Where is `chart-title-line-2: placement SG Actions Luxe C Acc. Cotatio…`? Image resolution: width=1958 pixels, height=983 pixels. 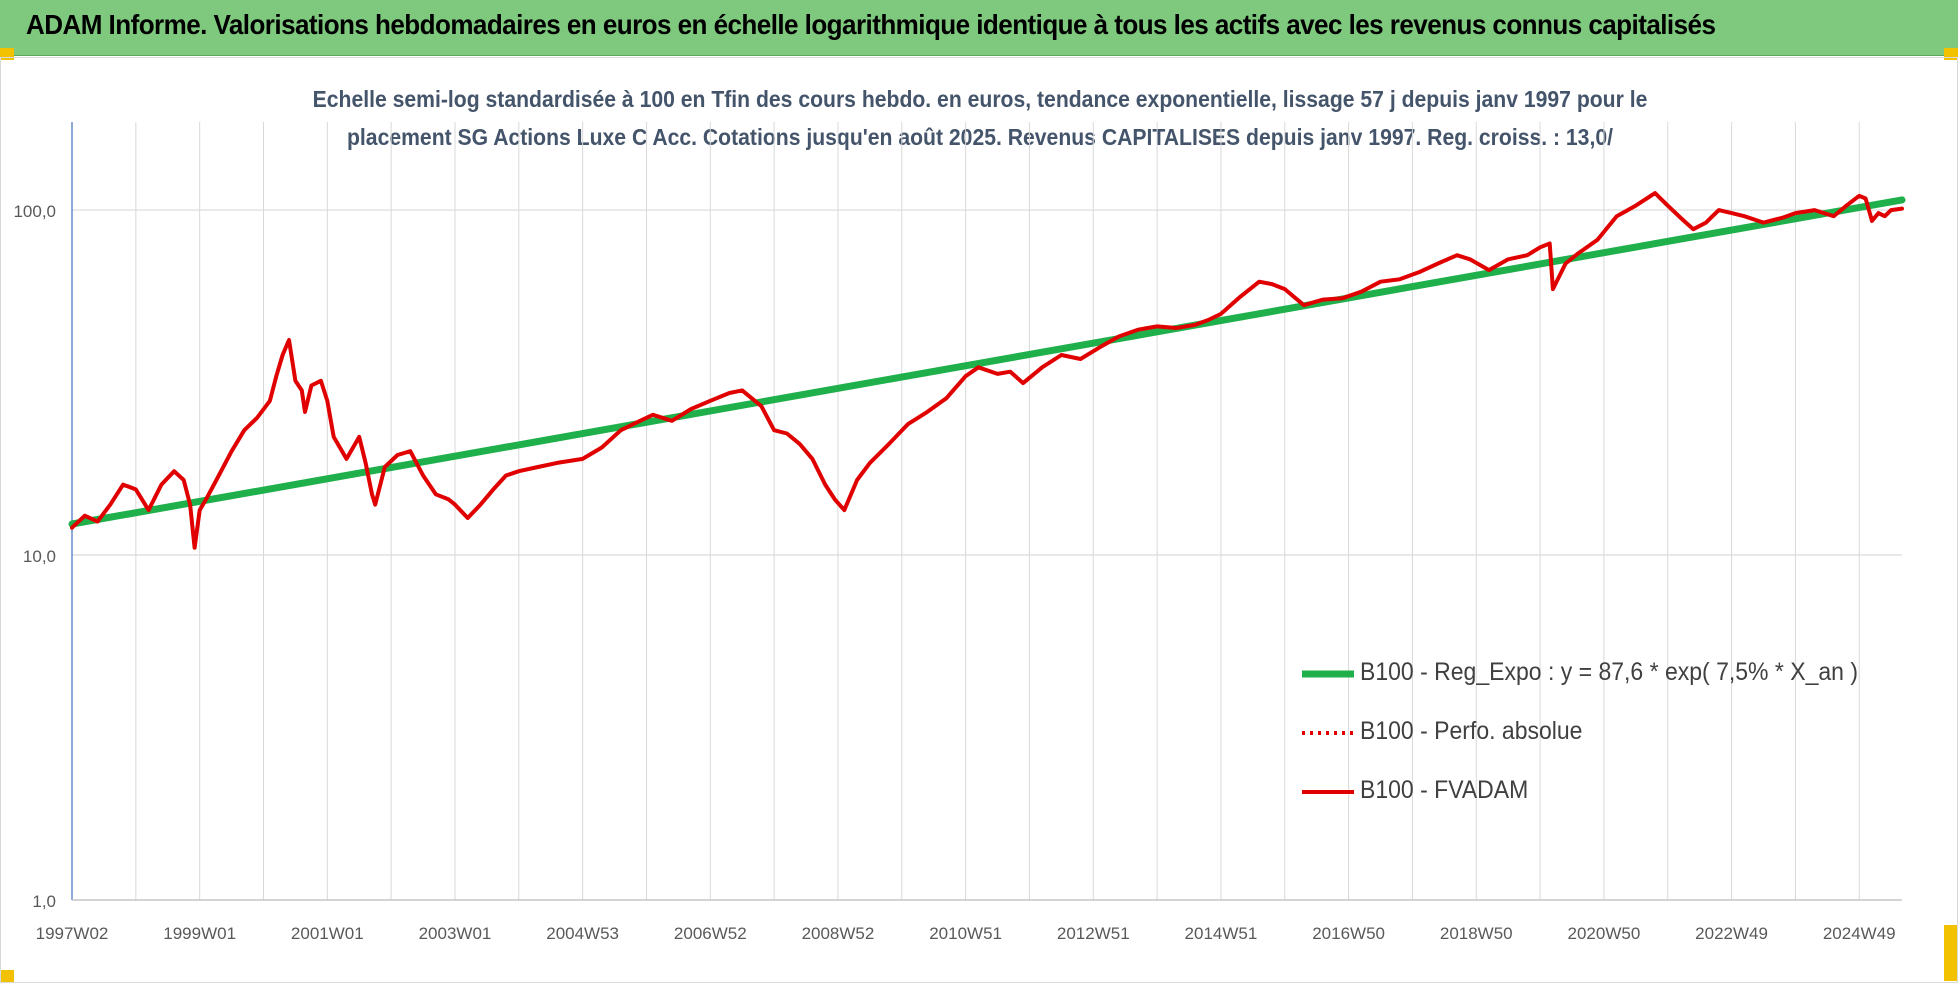
chart-title-line-2: placement SG Actions Luxe C Acc. Cotatio… is located at coordinates (979, 137).